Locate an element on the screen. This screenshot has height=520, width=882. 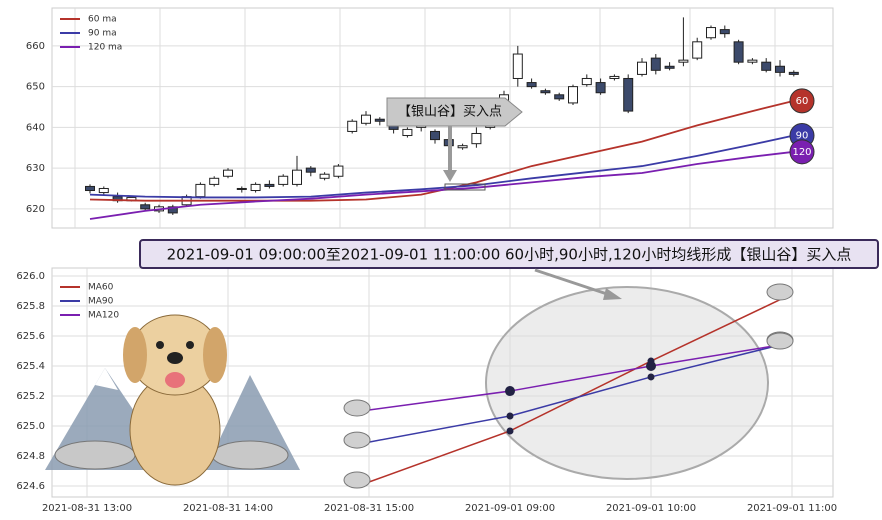
annotation-box is located at coordinates (454, 112).